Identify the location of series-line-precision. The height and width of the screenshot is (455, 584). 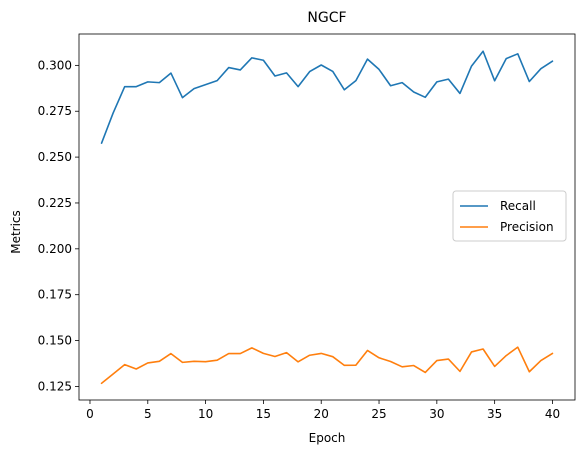
(327, 365).